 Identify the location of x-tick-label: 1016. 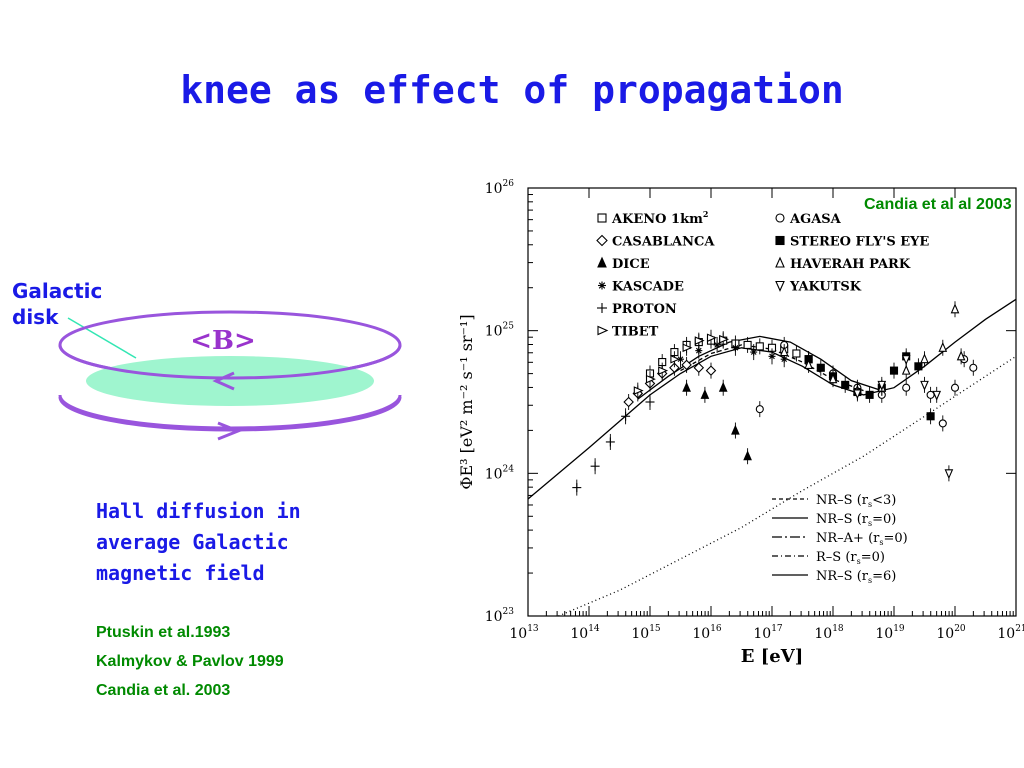
(707, 633).